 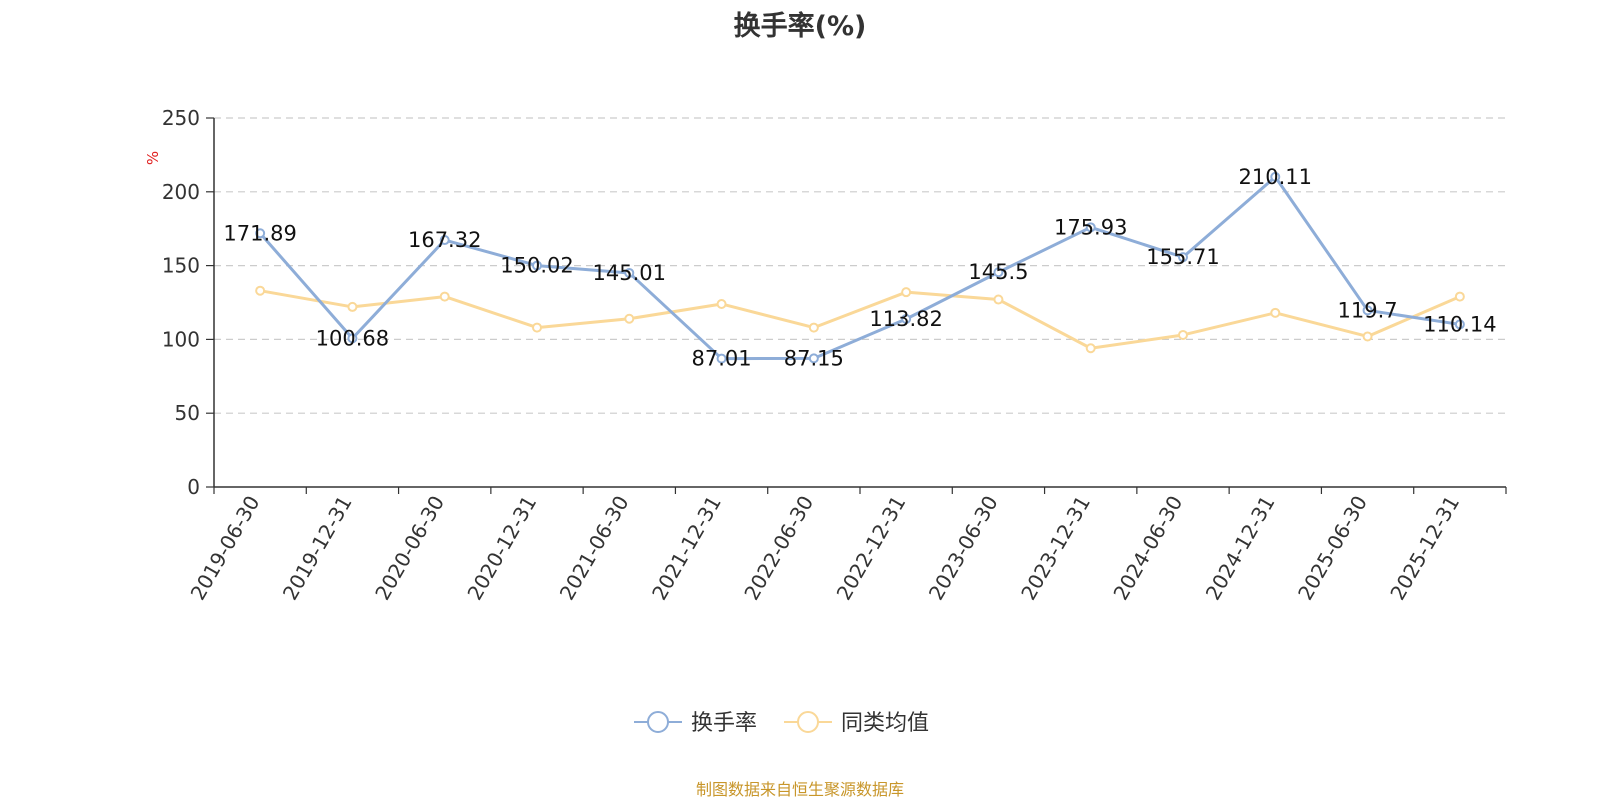 I want to click on x-tick-label: 2020-06-30, so click(x=409, y=548).